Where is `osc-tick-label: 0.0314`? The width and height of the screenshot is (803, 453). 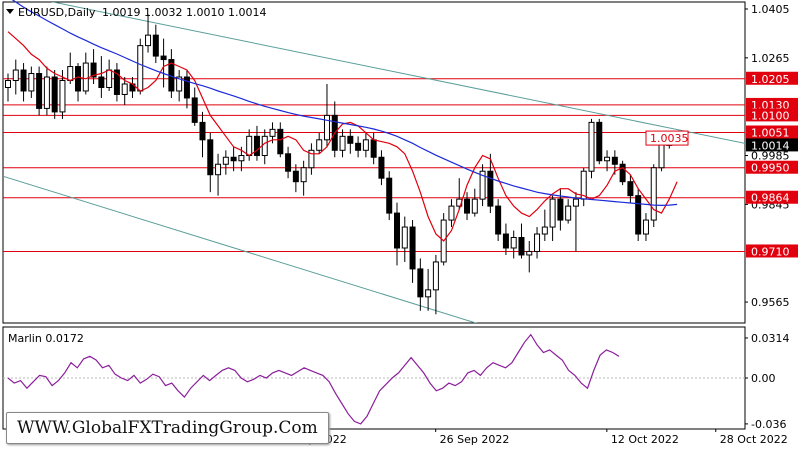 osc-tick-label: 0.0314 is located at coordinates (770, 338).